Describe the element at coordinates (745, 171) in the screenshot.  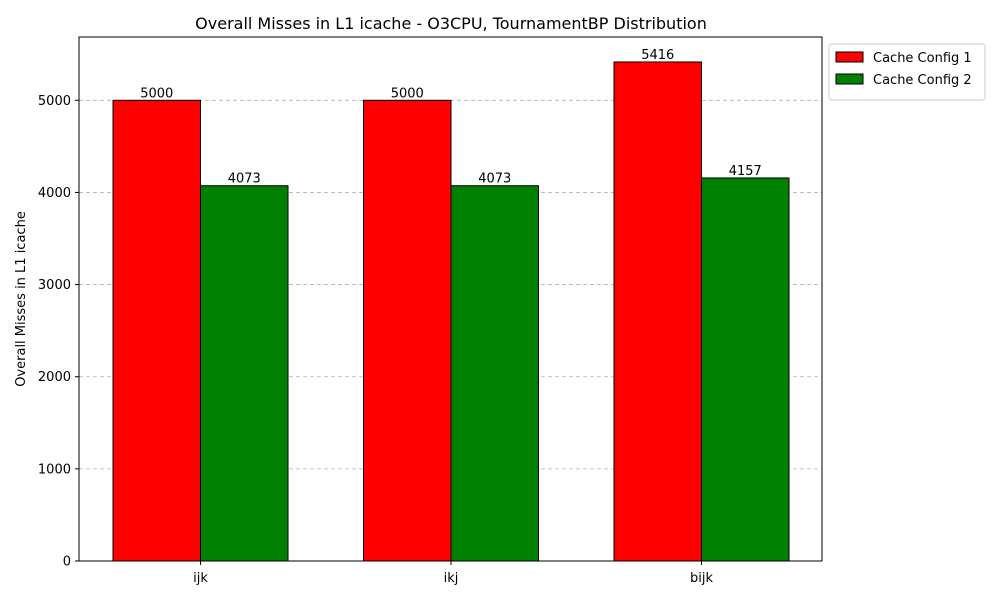
I see `data-label-bijk-series-2: 4157` at that location.